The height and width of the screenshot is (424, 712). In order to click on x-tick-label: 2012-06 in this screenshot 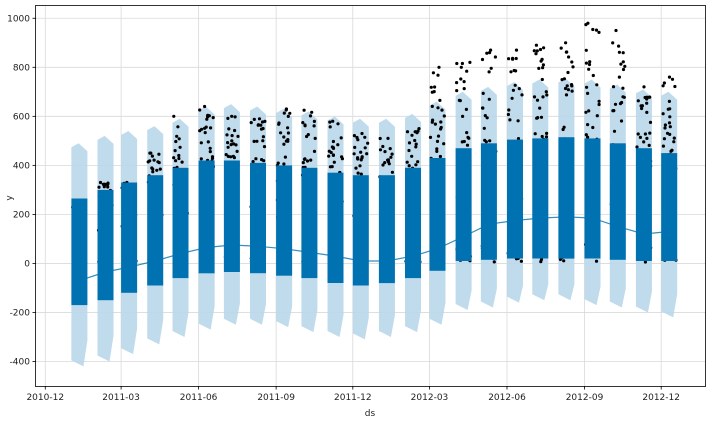, I will do `click(507, 398)`.